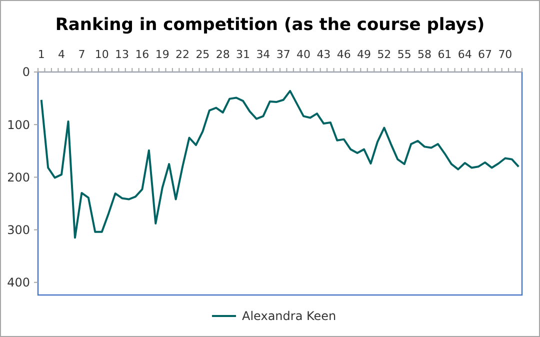 The width and height of the screenshot is (540, 337). What do you see at coordinates (203, 54) in the screenshot?
I see `x-tick-label: 25` at bounding box center [203, 54].